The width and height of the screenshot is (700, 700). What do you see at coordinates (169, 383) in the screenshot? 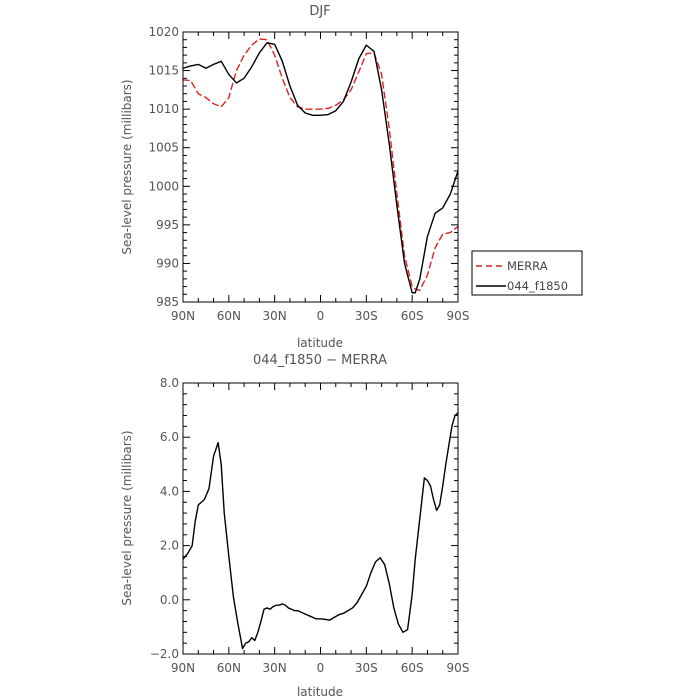
I see `y-tick-label: 8.0` at bounding box center [169, 383].